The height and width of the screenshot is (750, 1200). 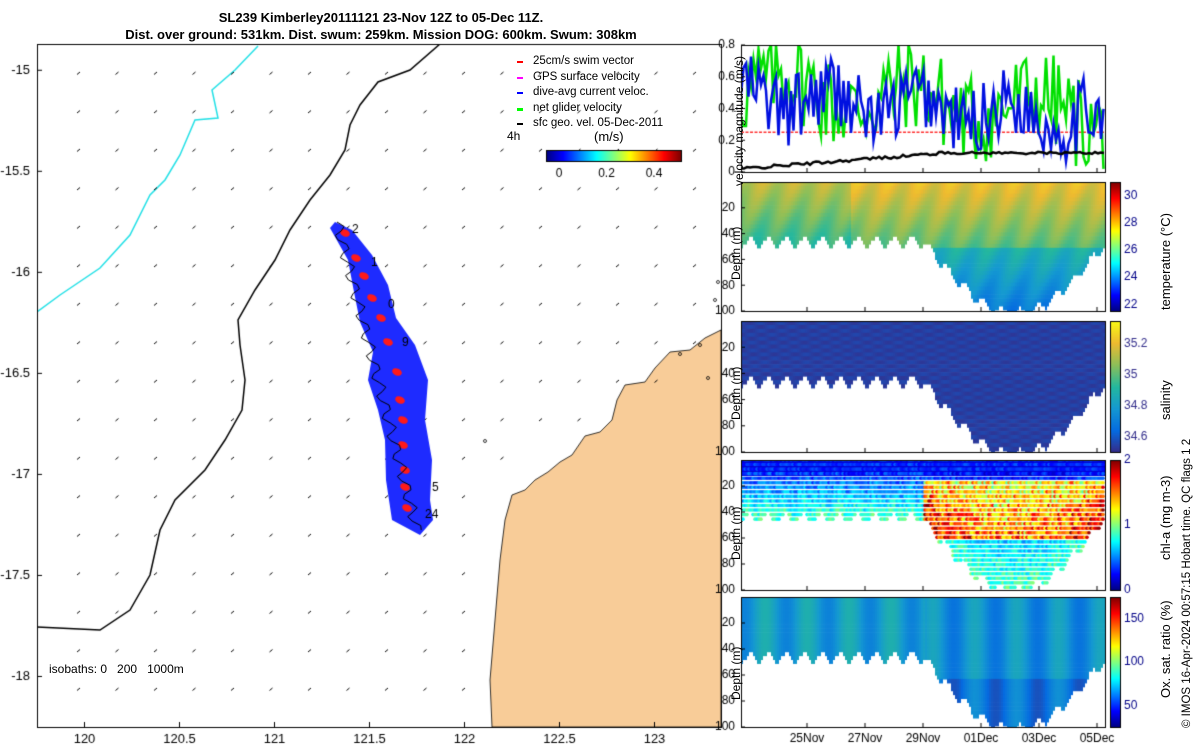 What do you see at coordinates (584, 109) in the screenshot?
I see `legend-net-velocity: net glider velocity` at bounding box center [584, 109].